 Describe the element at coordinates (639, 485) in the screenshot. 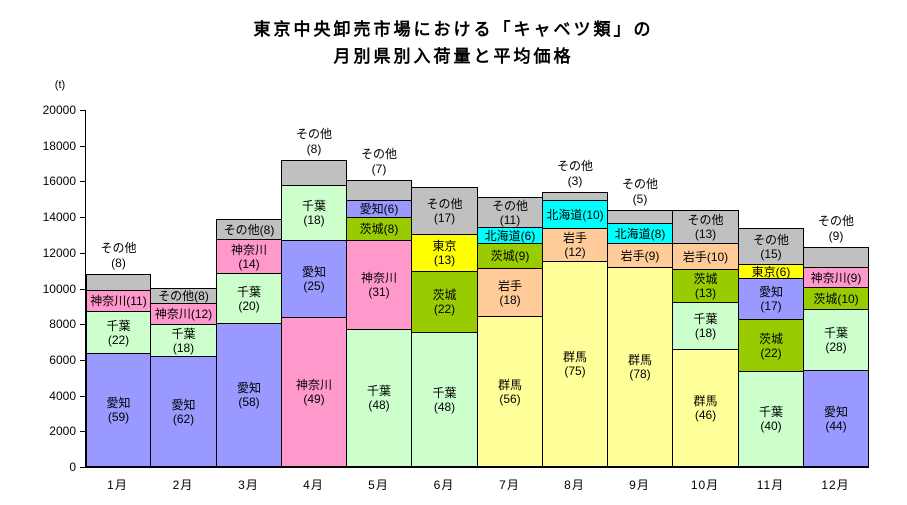

I see `x-axis-label: 9月` at that location.